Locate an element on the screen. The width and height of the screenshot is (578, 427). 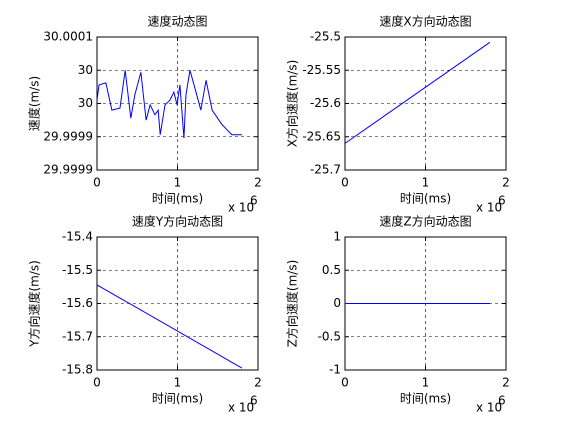
y-tick-label: -1 is located at coordinates (335, 370).